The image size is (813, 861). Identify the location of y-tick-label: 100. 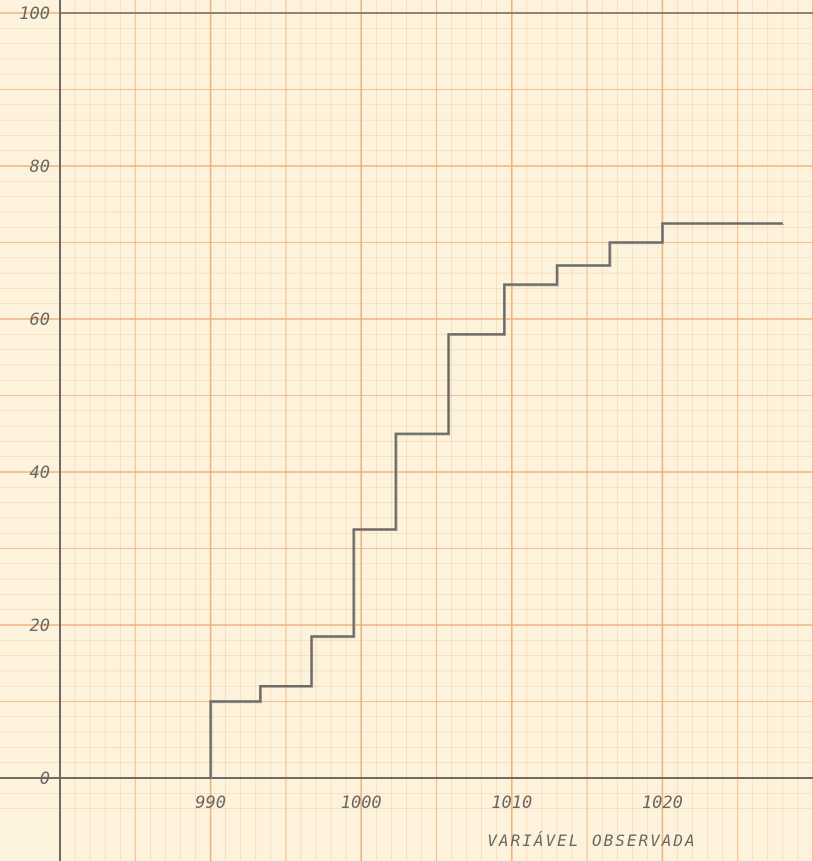
(34, 14).